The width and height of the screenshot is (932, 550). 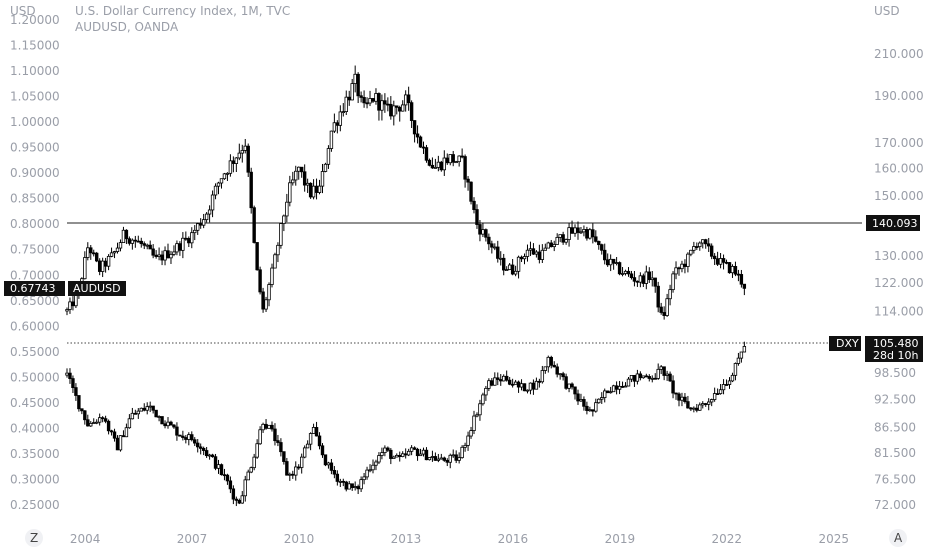 I want to click on x-tick-label: 2004, so click(x=85, y=539).